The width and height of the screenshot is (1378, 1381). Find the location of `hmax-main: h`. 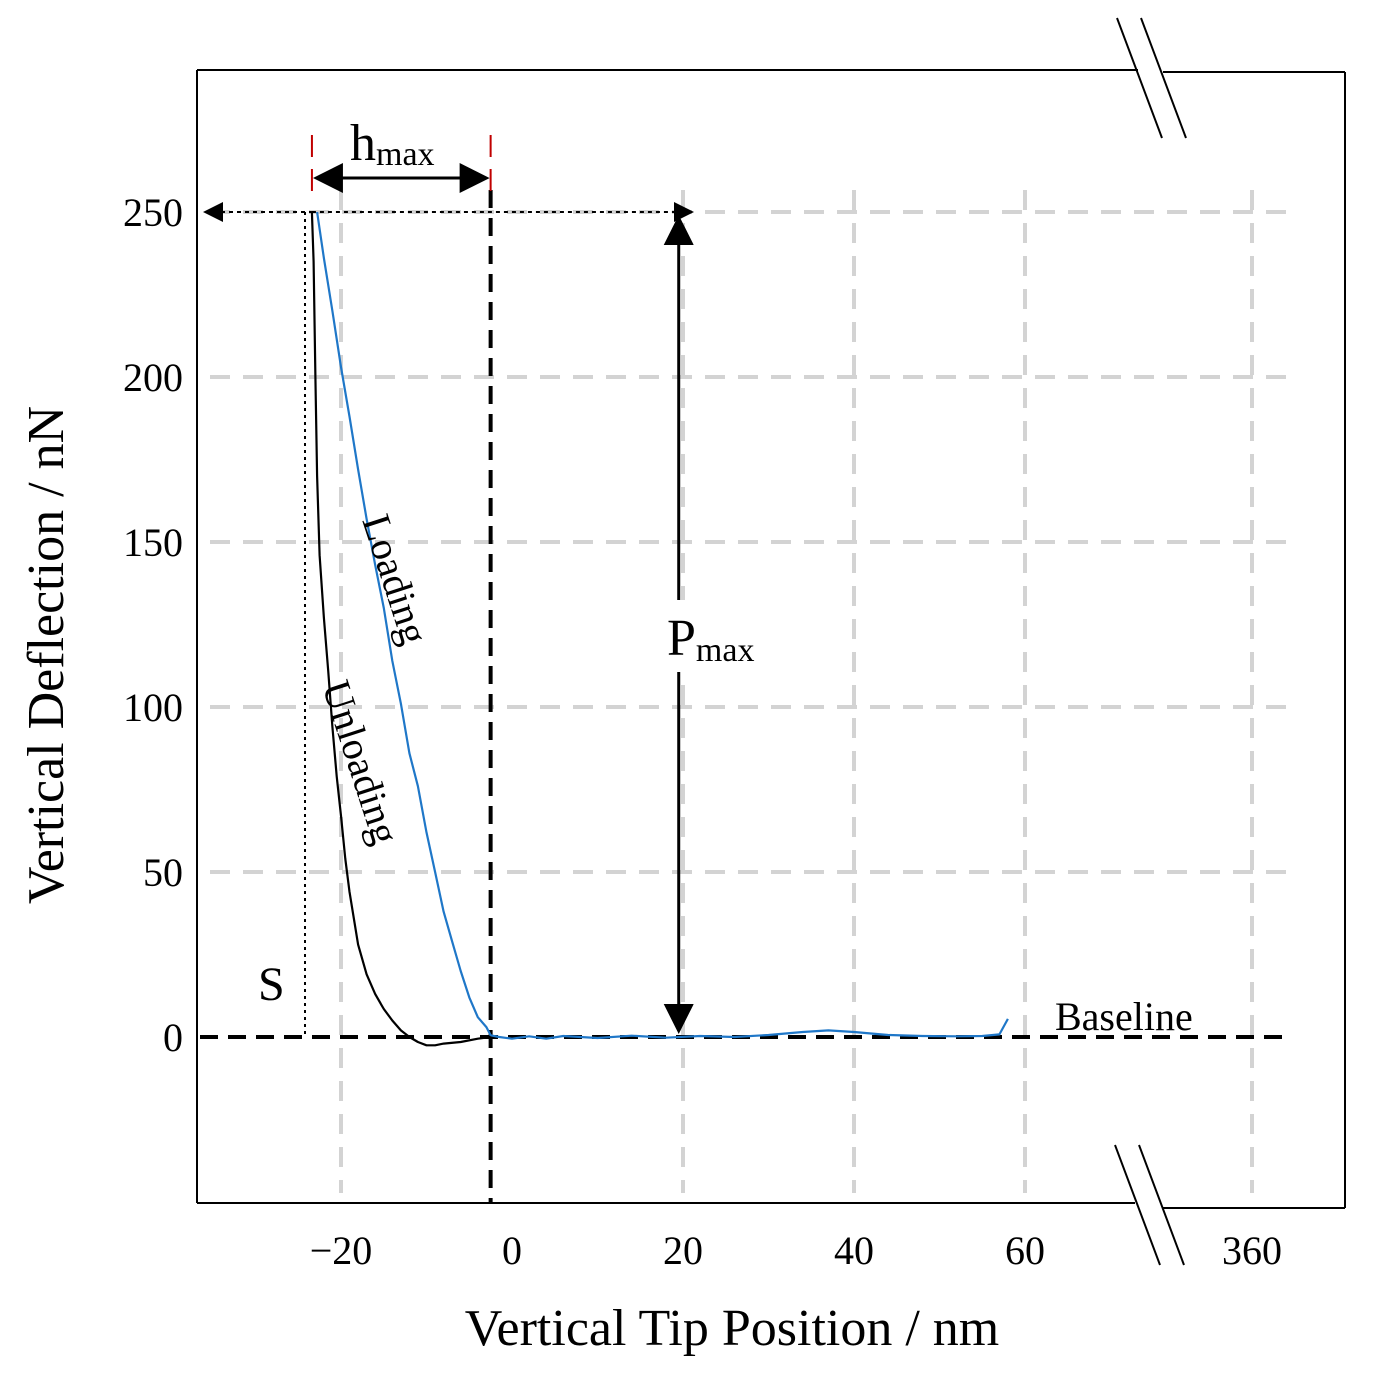

hmax-main: h is located at coordinates (363, 143).